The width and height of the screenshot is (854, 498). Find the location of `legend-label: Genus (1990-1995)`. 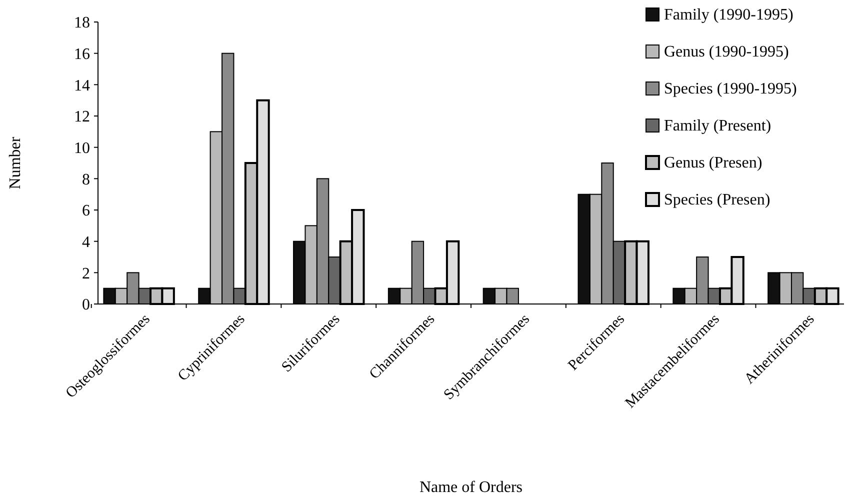

legend-label: Genus (1990-1995) is located at coordinates (726, 52).